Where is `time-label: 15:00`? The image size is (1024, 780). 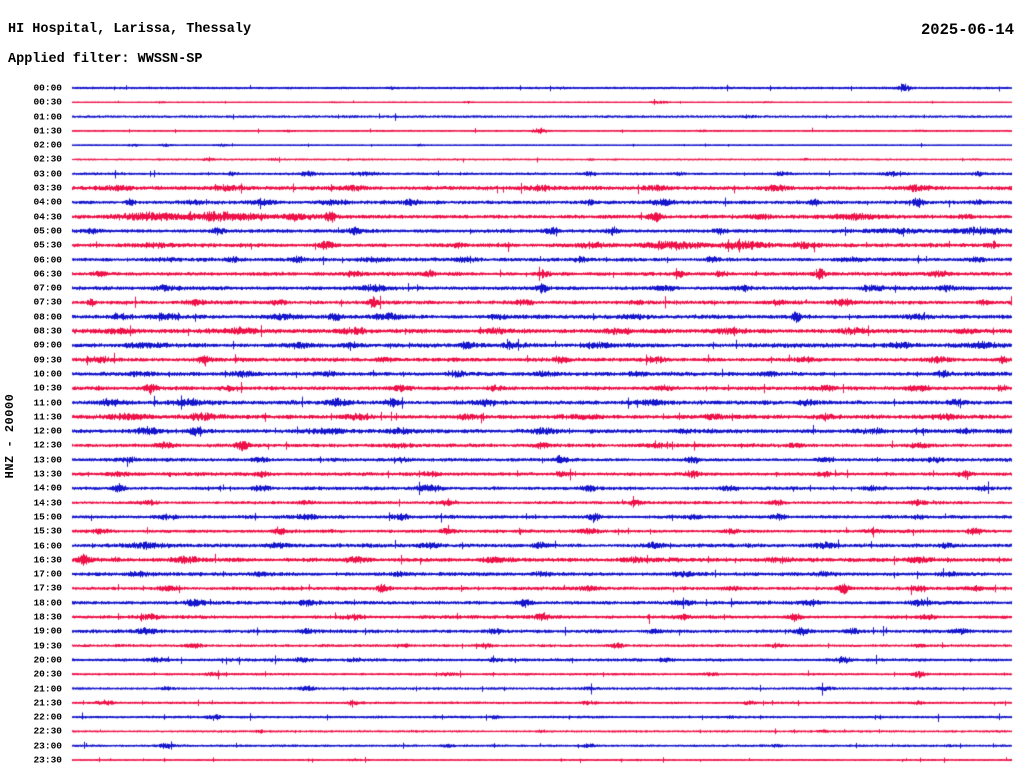 time-label: 15:00 is located at coordinates (47, 517).